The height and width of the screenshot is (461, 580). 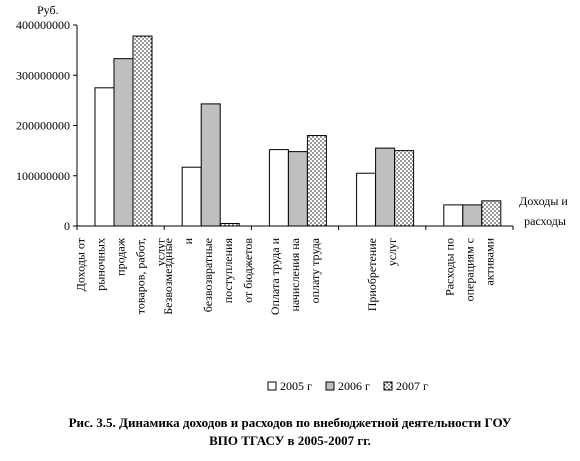 I want to click on category-label: и, so click(x=188, y=240).